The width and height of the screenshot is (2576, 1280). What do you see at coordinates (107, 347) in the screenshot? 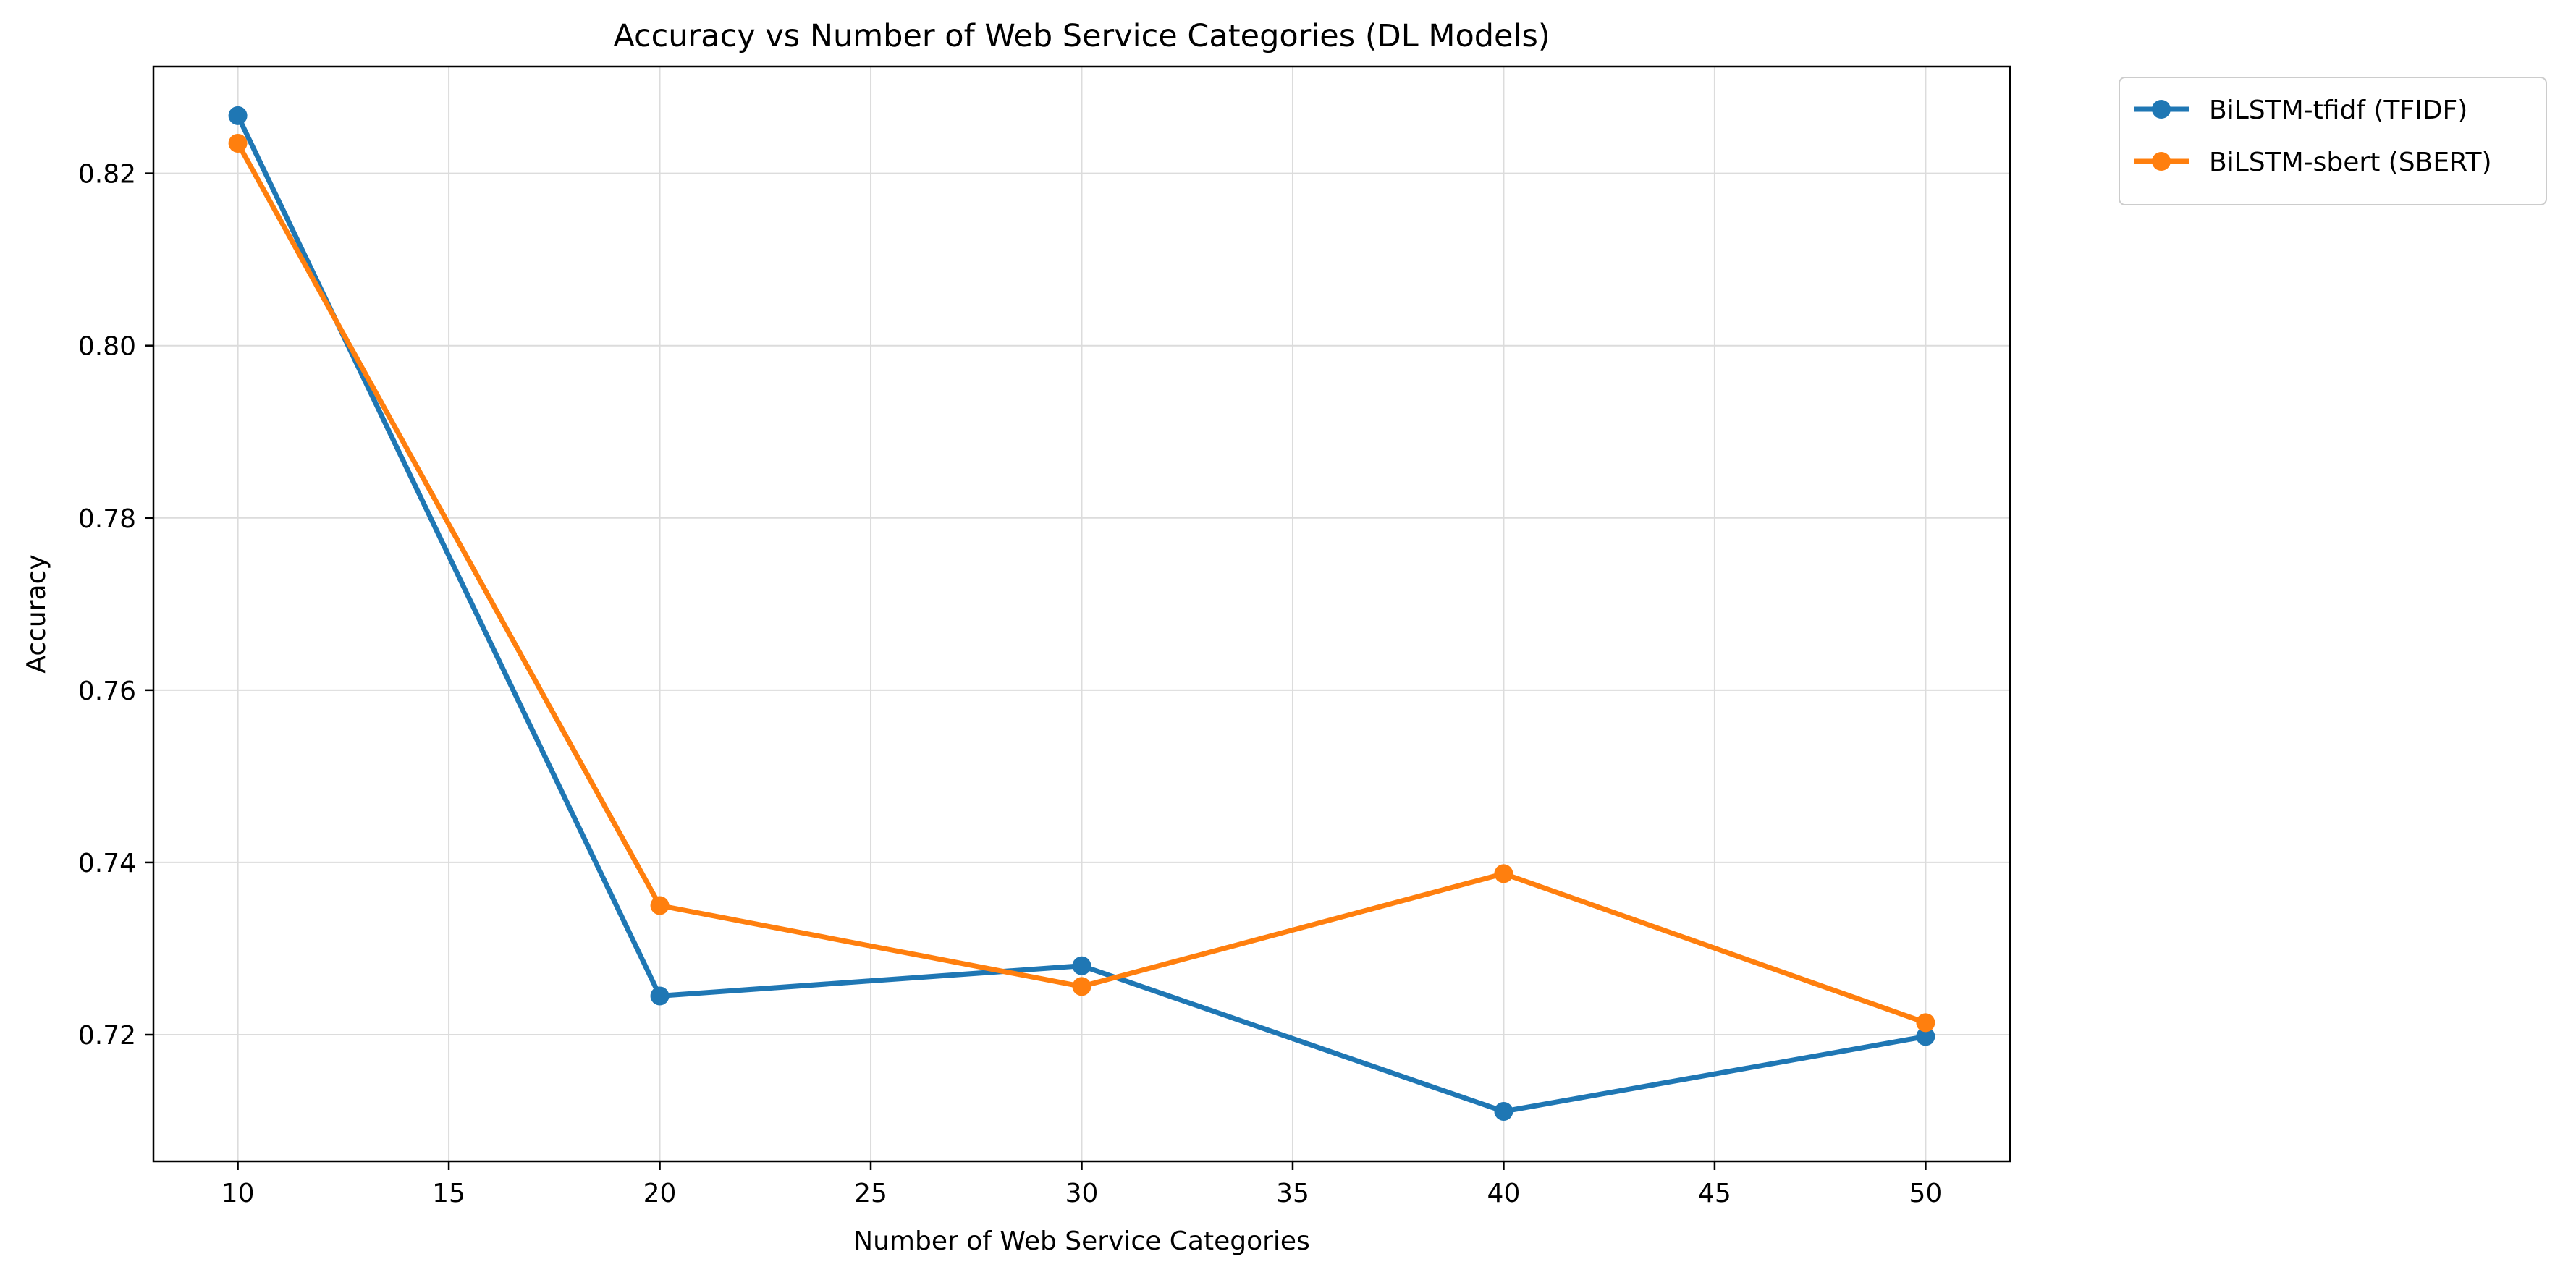
I see `y-tick-label: 0.80` at bounding box center [107, 347].